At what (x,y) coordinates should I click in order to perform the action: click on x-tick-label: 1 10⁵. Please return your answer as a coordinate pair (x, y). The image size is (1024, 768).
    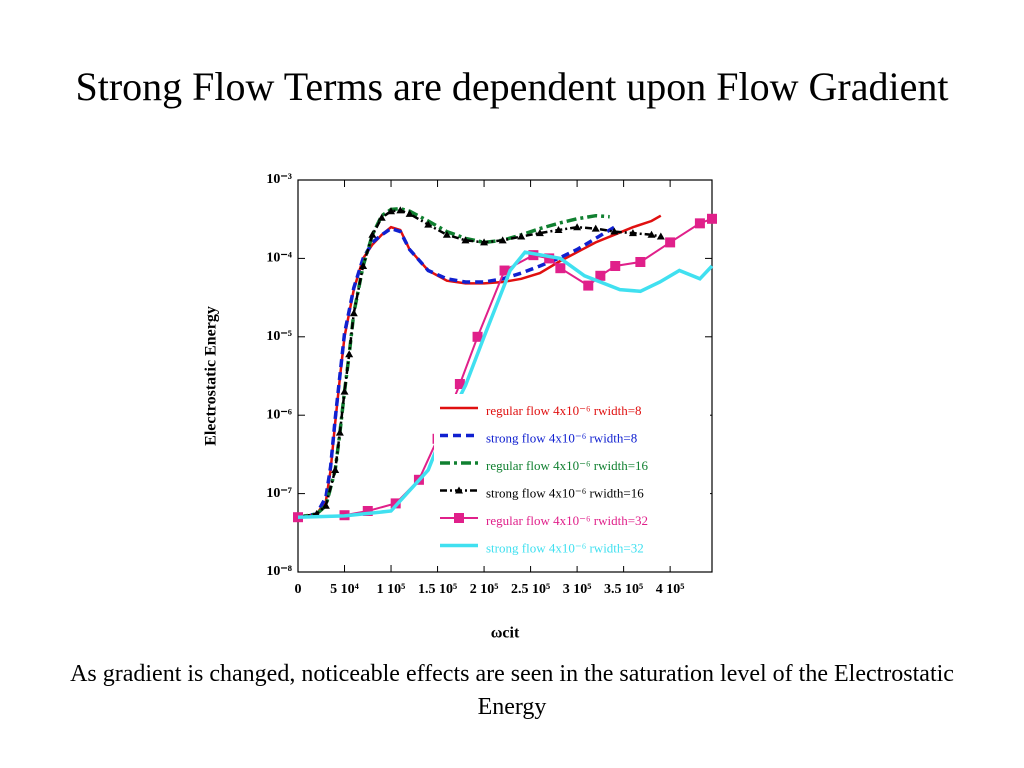
    Looking at the image, I should click on (391, 589).